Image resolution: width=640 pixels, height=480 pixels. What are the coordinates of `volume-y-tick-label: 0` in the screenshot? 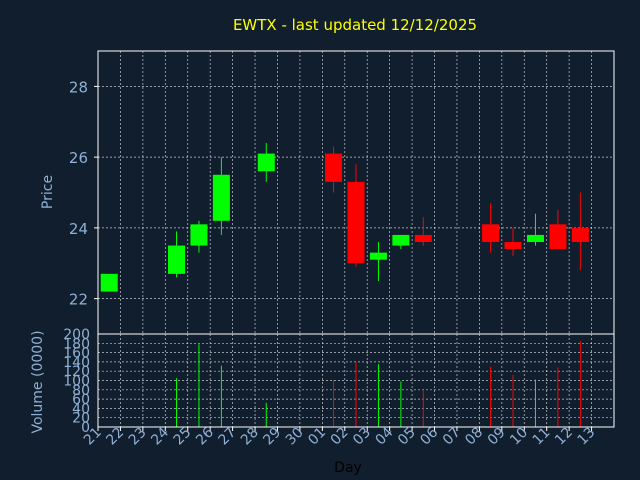 It's located at (85, 428).